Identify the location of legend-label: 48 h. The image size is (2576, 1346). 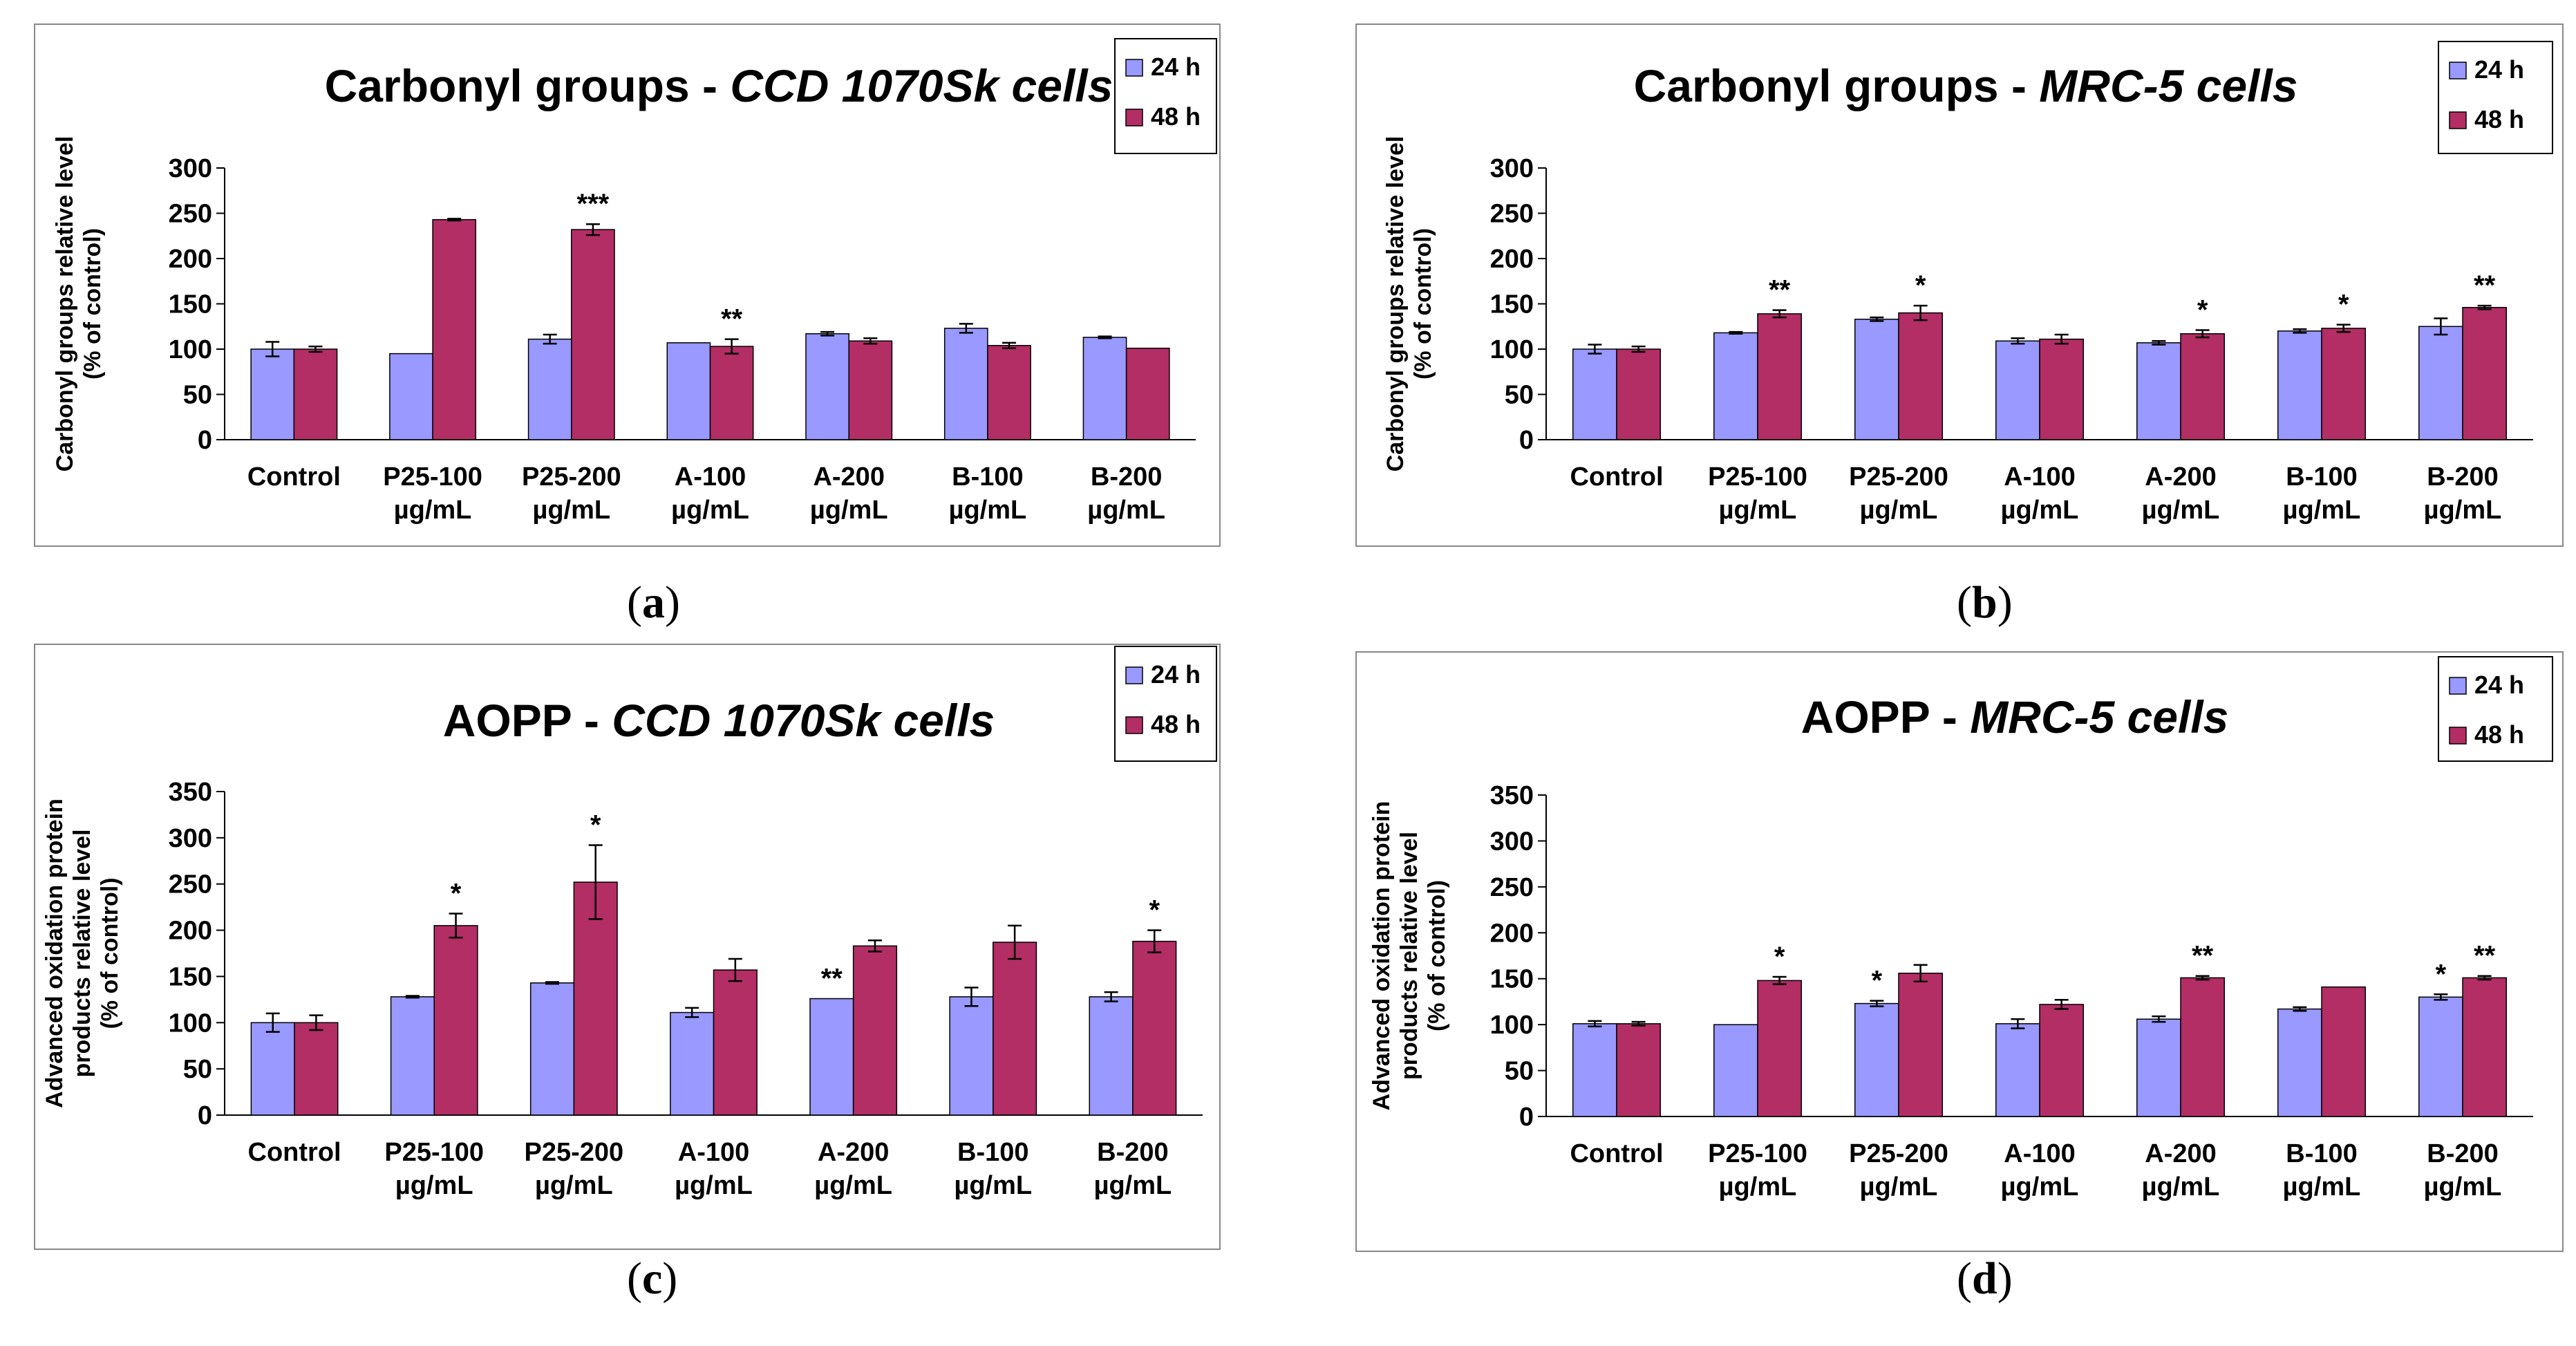
(2499, 734).